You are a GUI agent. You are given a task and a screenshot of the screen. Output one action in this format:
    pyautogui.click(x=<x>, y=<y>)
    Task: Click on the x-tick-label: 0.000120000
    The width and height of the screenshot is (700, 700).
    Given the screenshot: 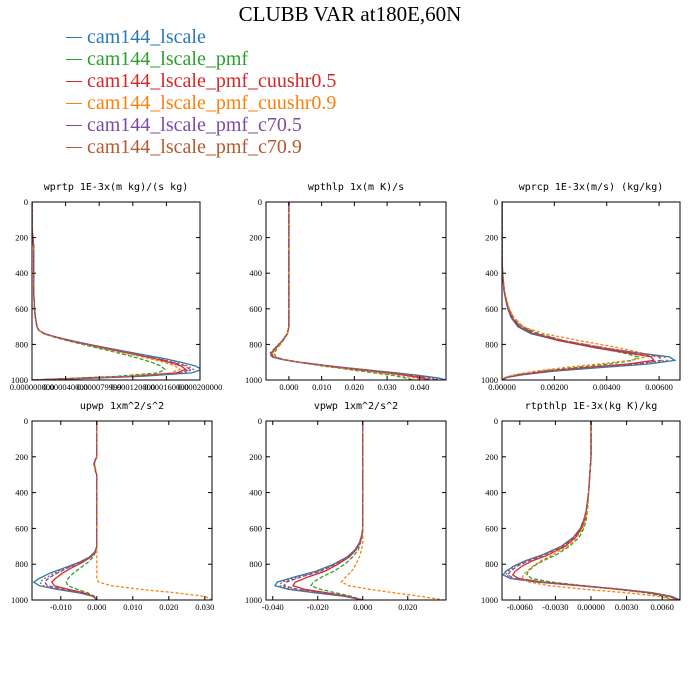 What is the action you would take?
    pyautogui.click(x=132, y=387)
    